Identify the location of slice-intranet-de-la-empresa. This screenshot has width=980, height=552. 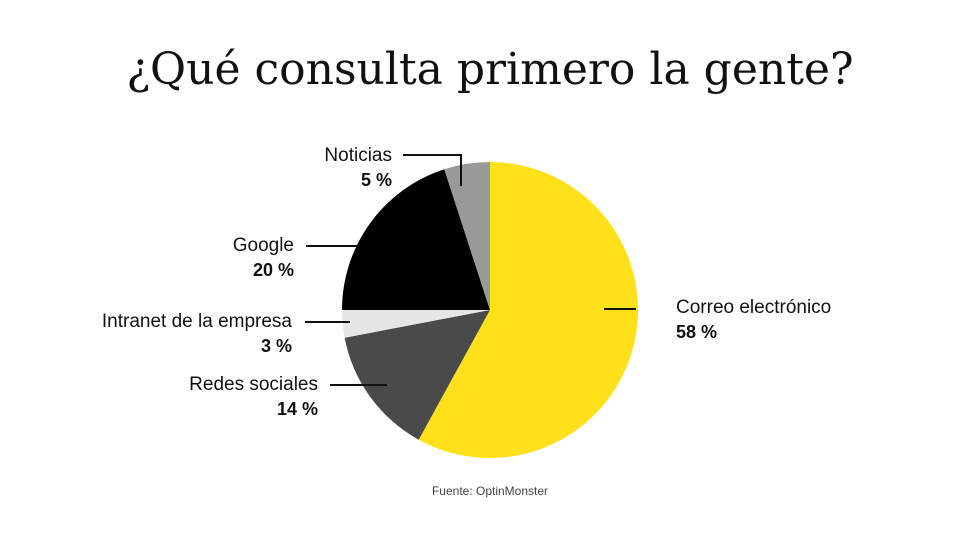
(416, 324).